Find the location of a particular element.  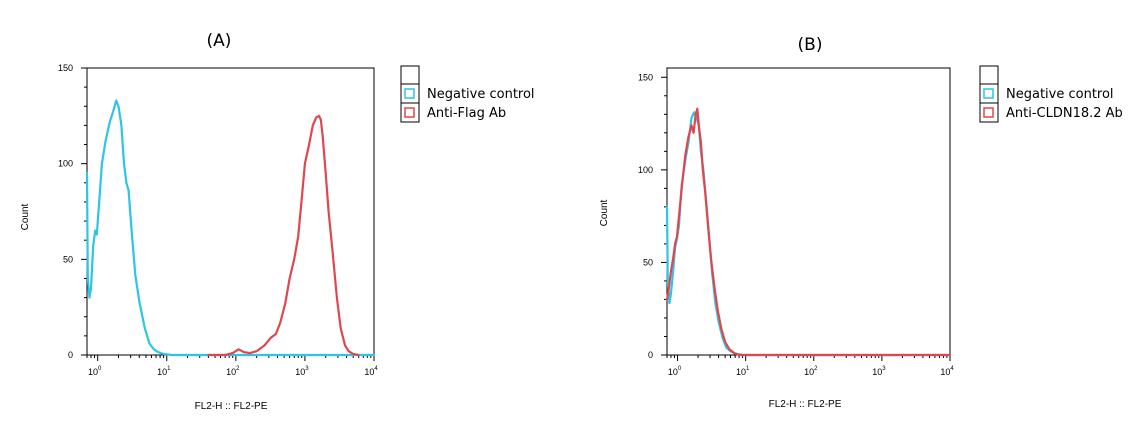

legend-label: Anti-Flag Ab is located at coordinates (466, 113).